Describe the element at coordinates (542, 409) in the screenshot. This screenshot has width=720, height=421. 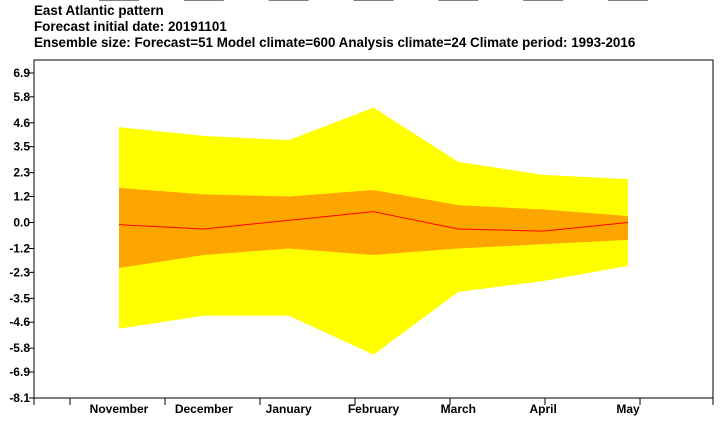
I see `x-tick-label-5: April` at that location.